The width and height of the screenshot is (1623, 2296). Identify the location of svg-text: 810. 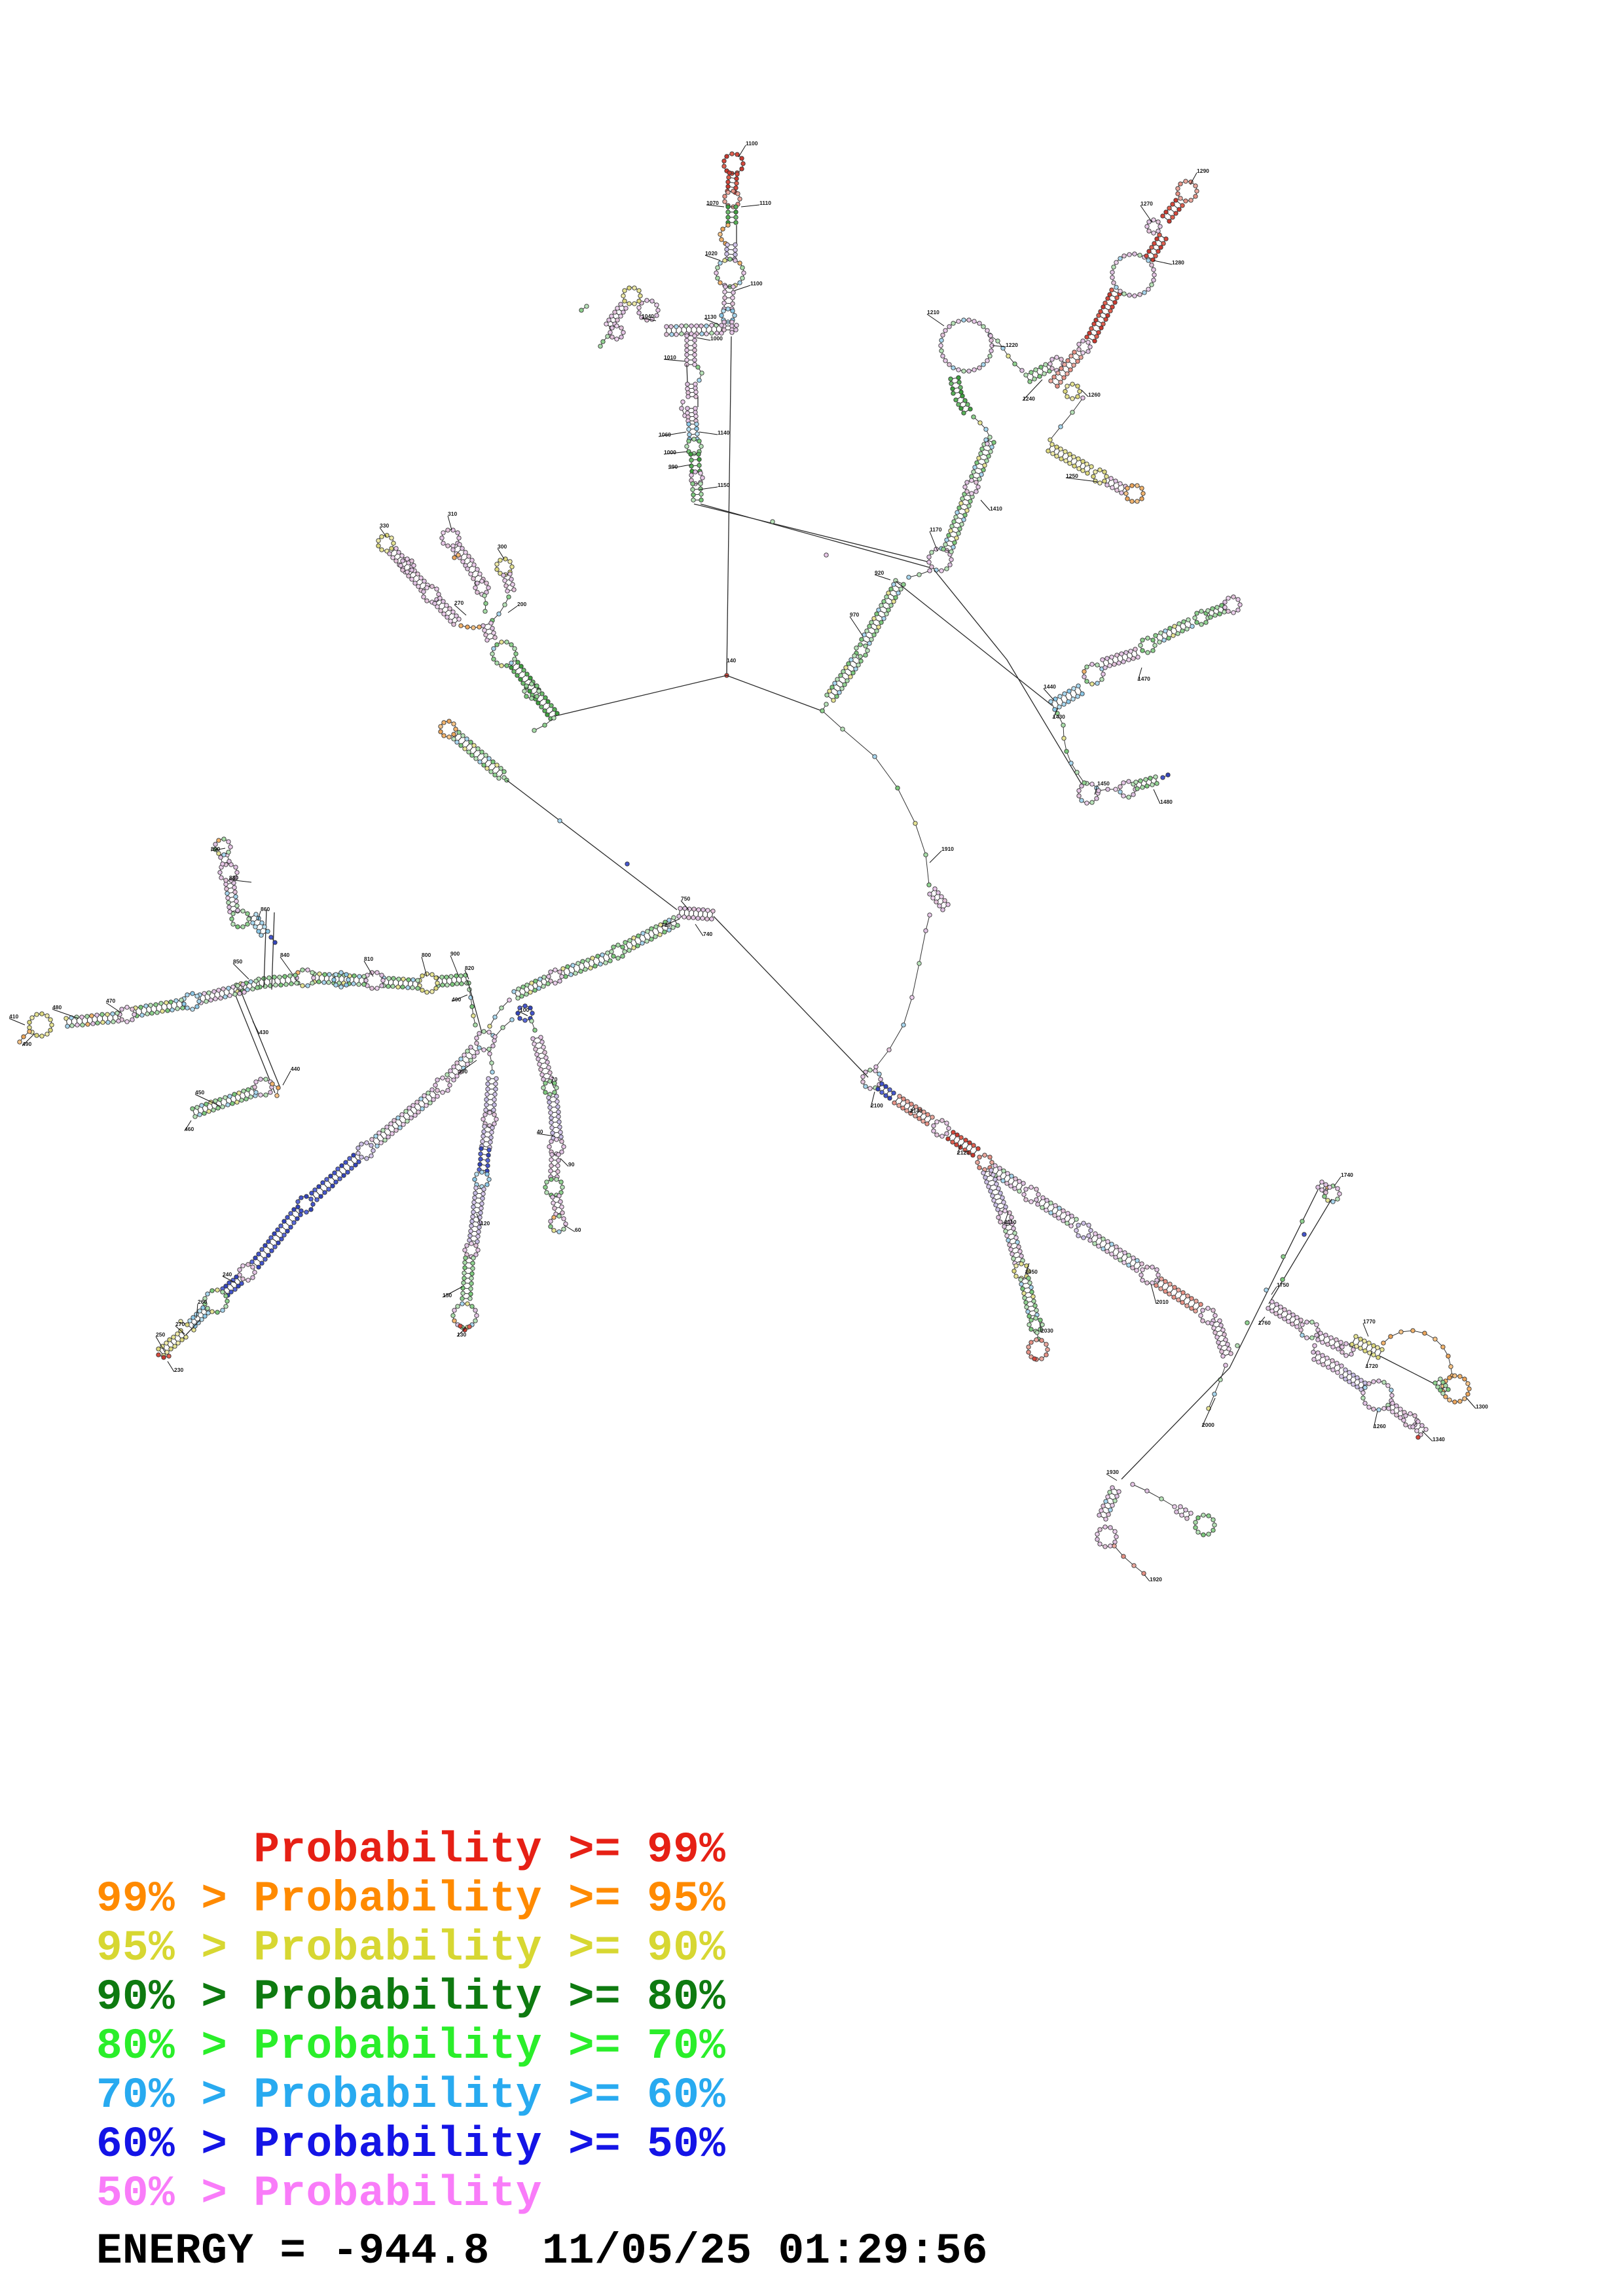
(368, 959).